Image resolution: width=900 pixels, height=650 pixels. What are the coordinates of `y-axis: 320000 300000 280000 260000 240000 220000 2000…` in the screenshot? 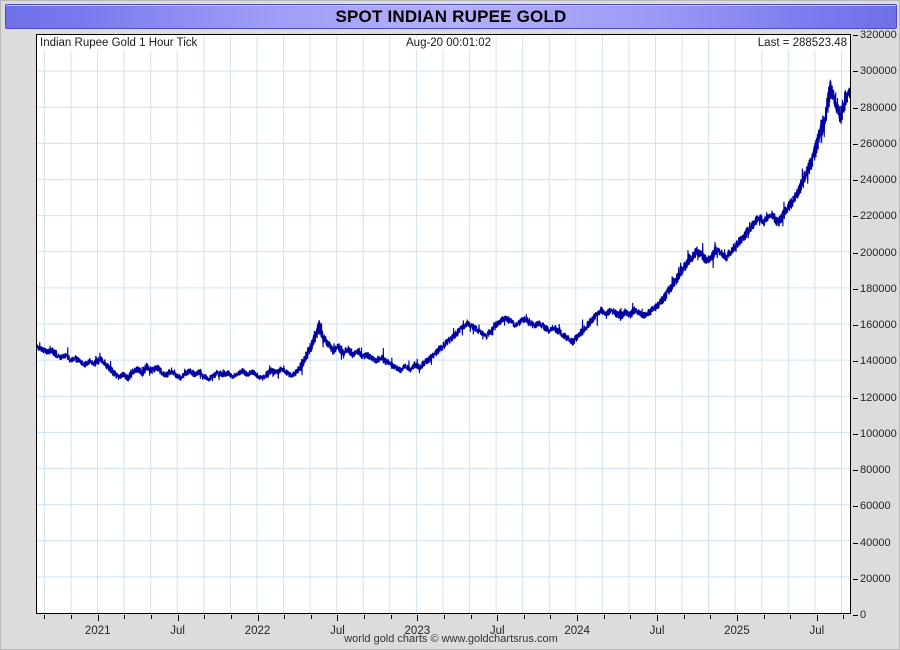 It's located at (876, 325).